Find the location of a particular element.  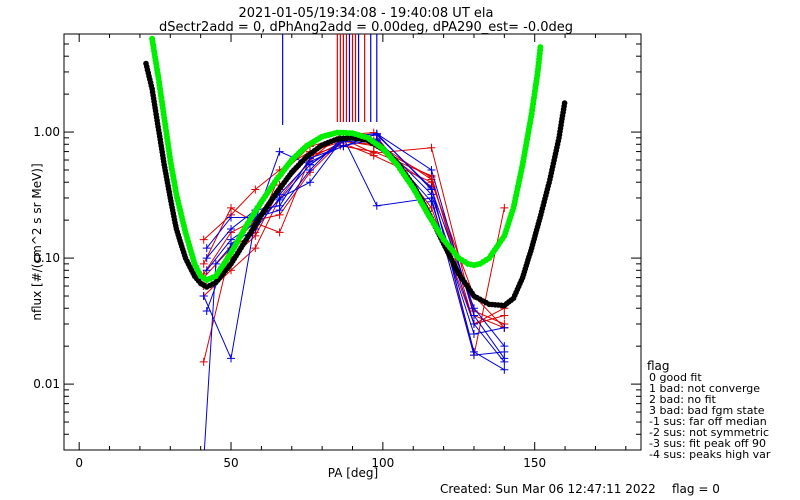

x-tick-label: 150 is located at coordinates (534, 463).